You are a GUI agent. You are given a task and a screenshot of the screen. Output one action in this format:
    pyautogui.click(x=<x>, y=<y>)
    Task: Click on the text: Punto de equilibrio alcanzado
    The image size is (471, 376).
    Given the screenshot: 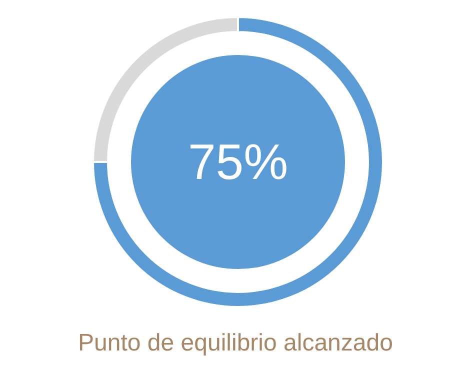 What is the action you would take?
    pyautogui.click(x=235, y=343)
    